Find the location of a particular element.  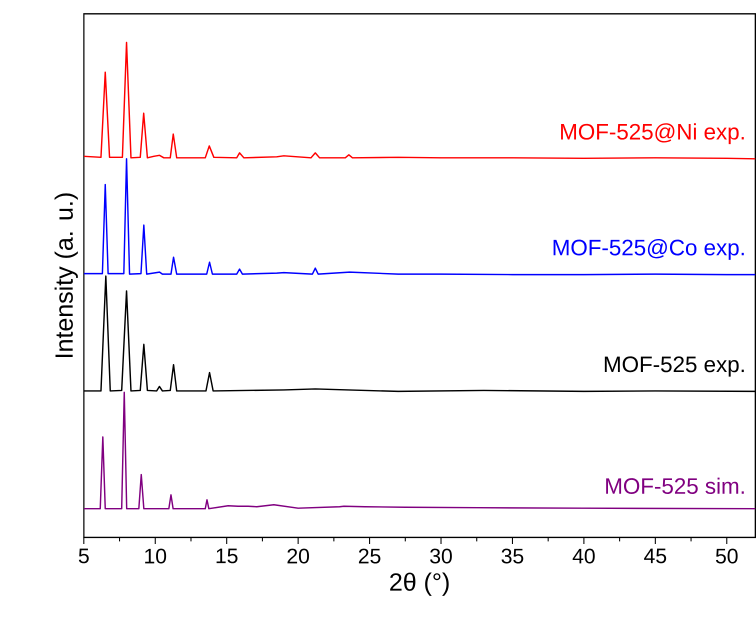

x-tick-label: 20 is located at coordinates (298, 556).